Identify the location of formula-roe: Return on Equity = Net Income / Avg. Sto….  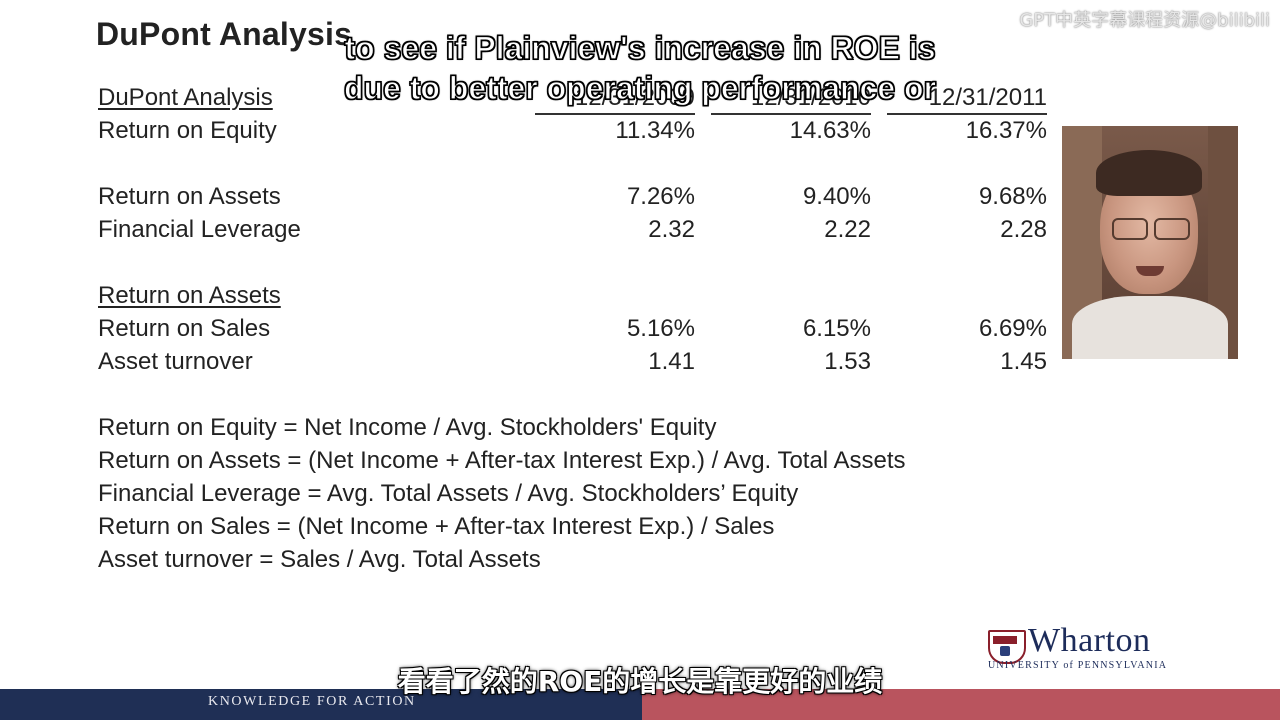
(407, 427).